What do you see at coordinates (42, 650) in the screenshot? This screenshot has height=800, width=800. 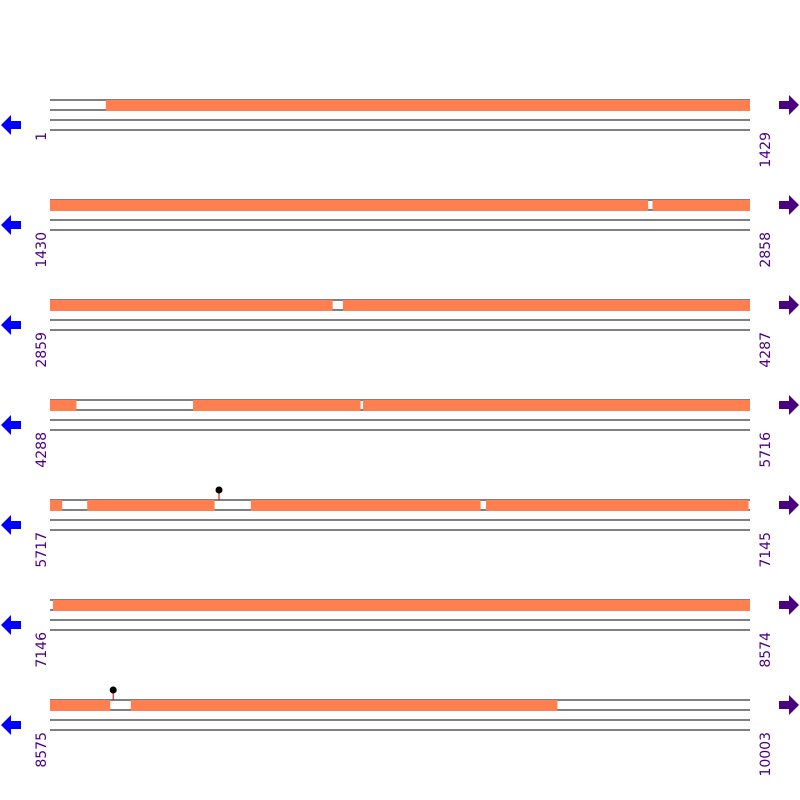 I see `row-start-label: 7146` at bounding box center [42, 650].